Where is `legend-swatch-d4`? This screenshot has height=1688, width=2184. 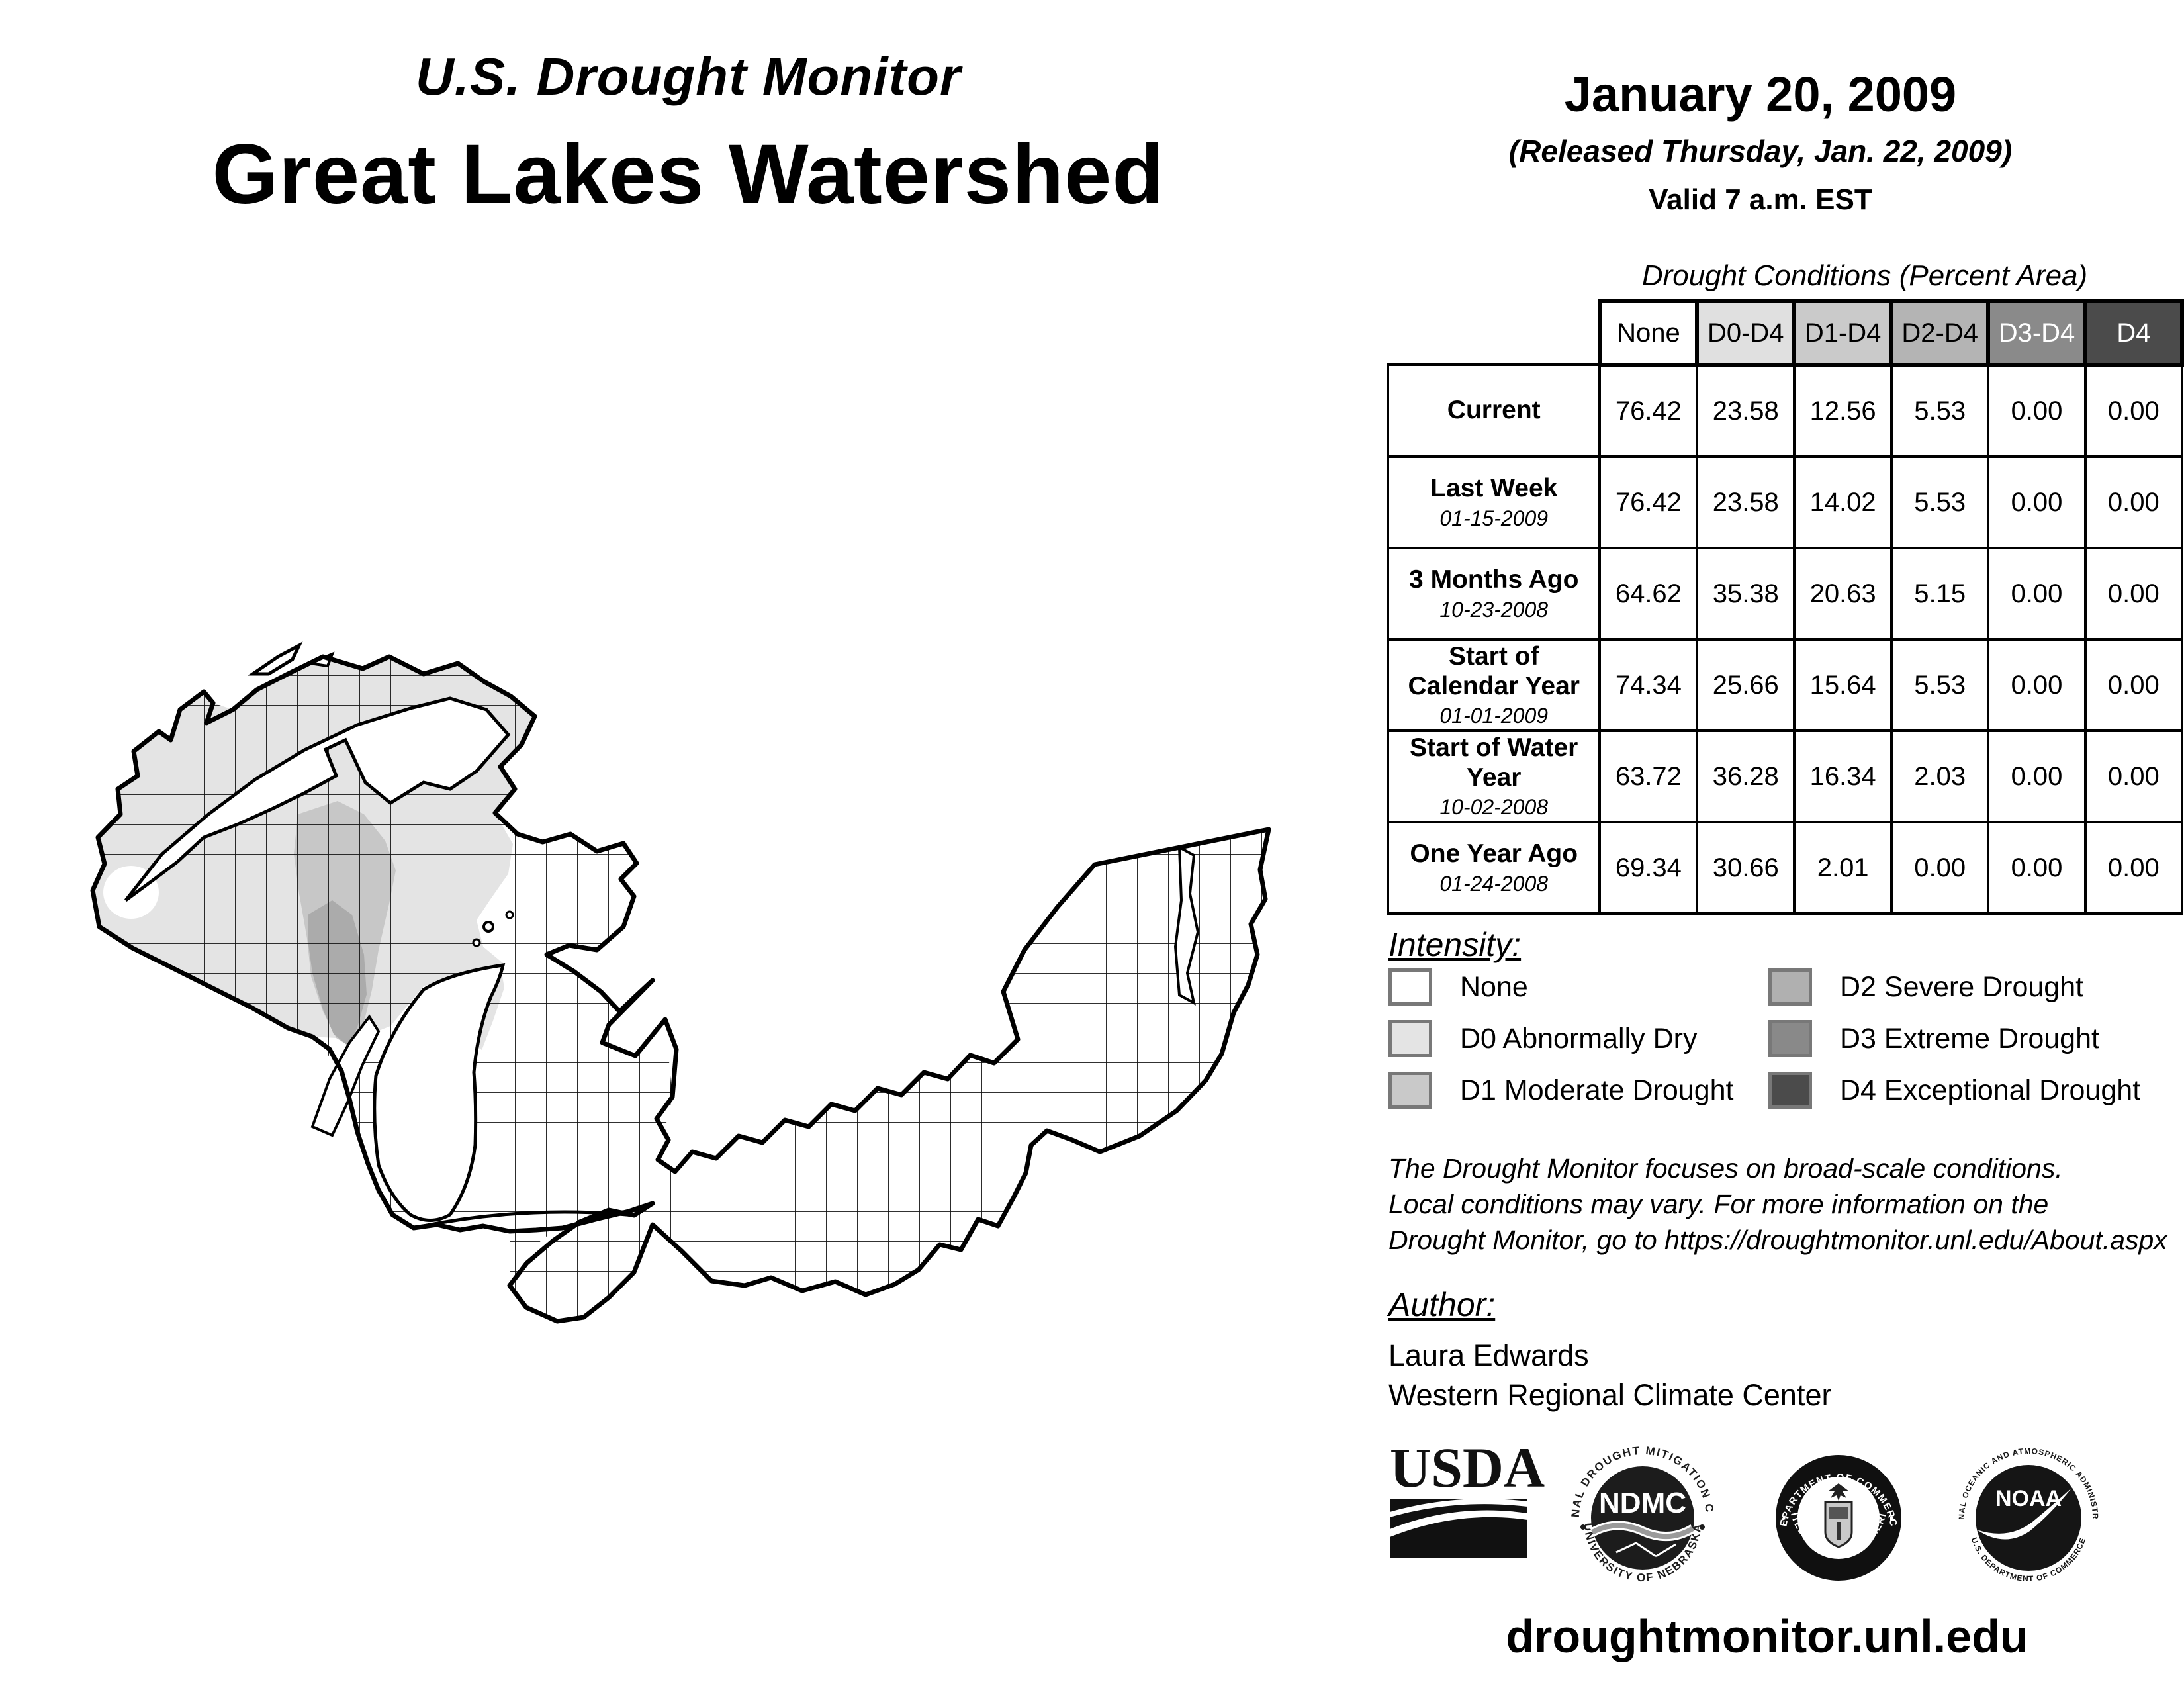 legend-swatch-d4 is located at coordinates (1790, 1090).